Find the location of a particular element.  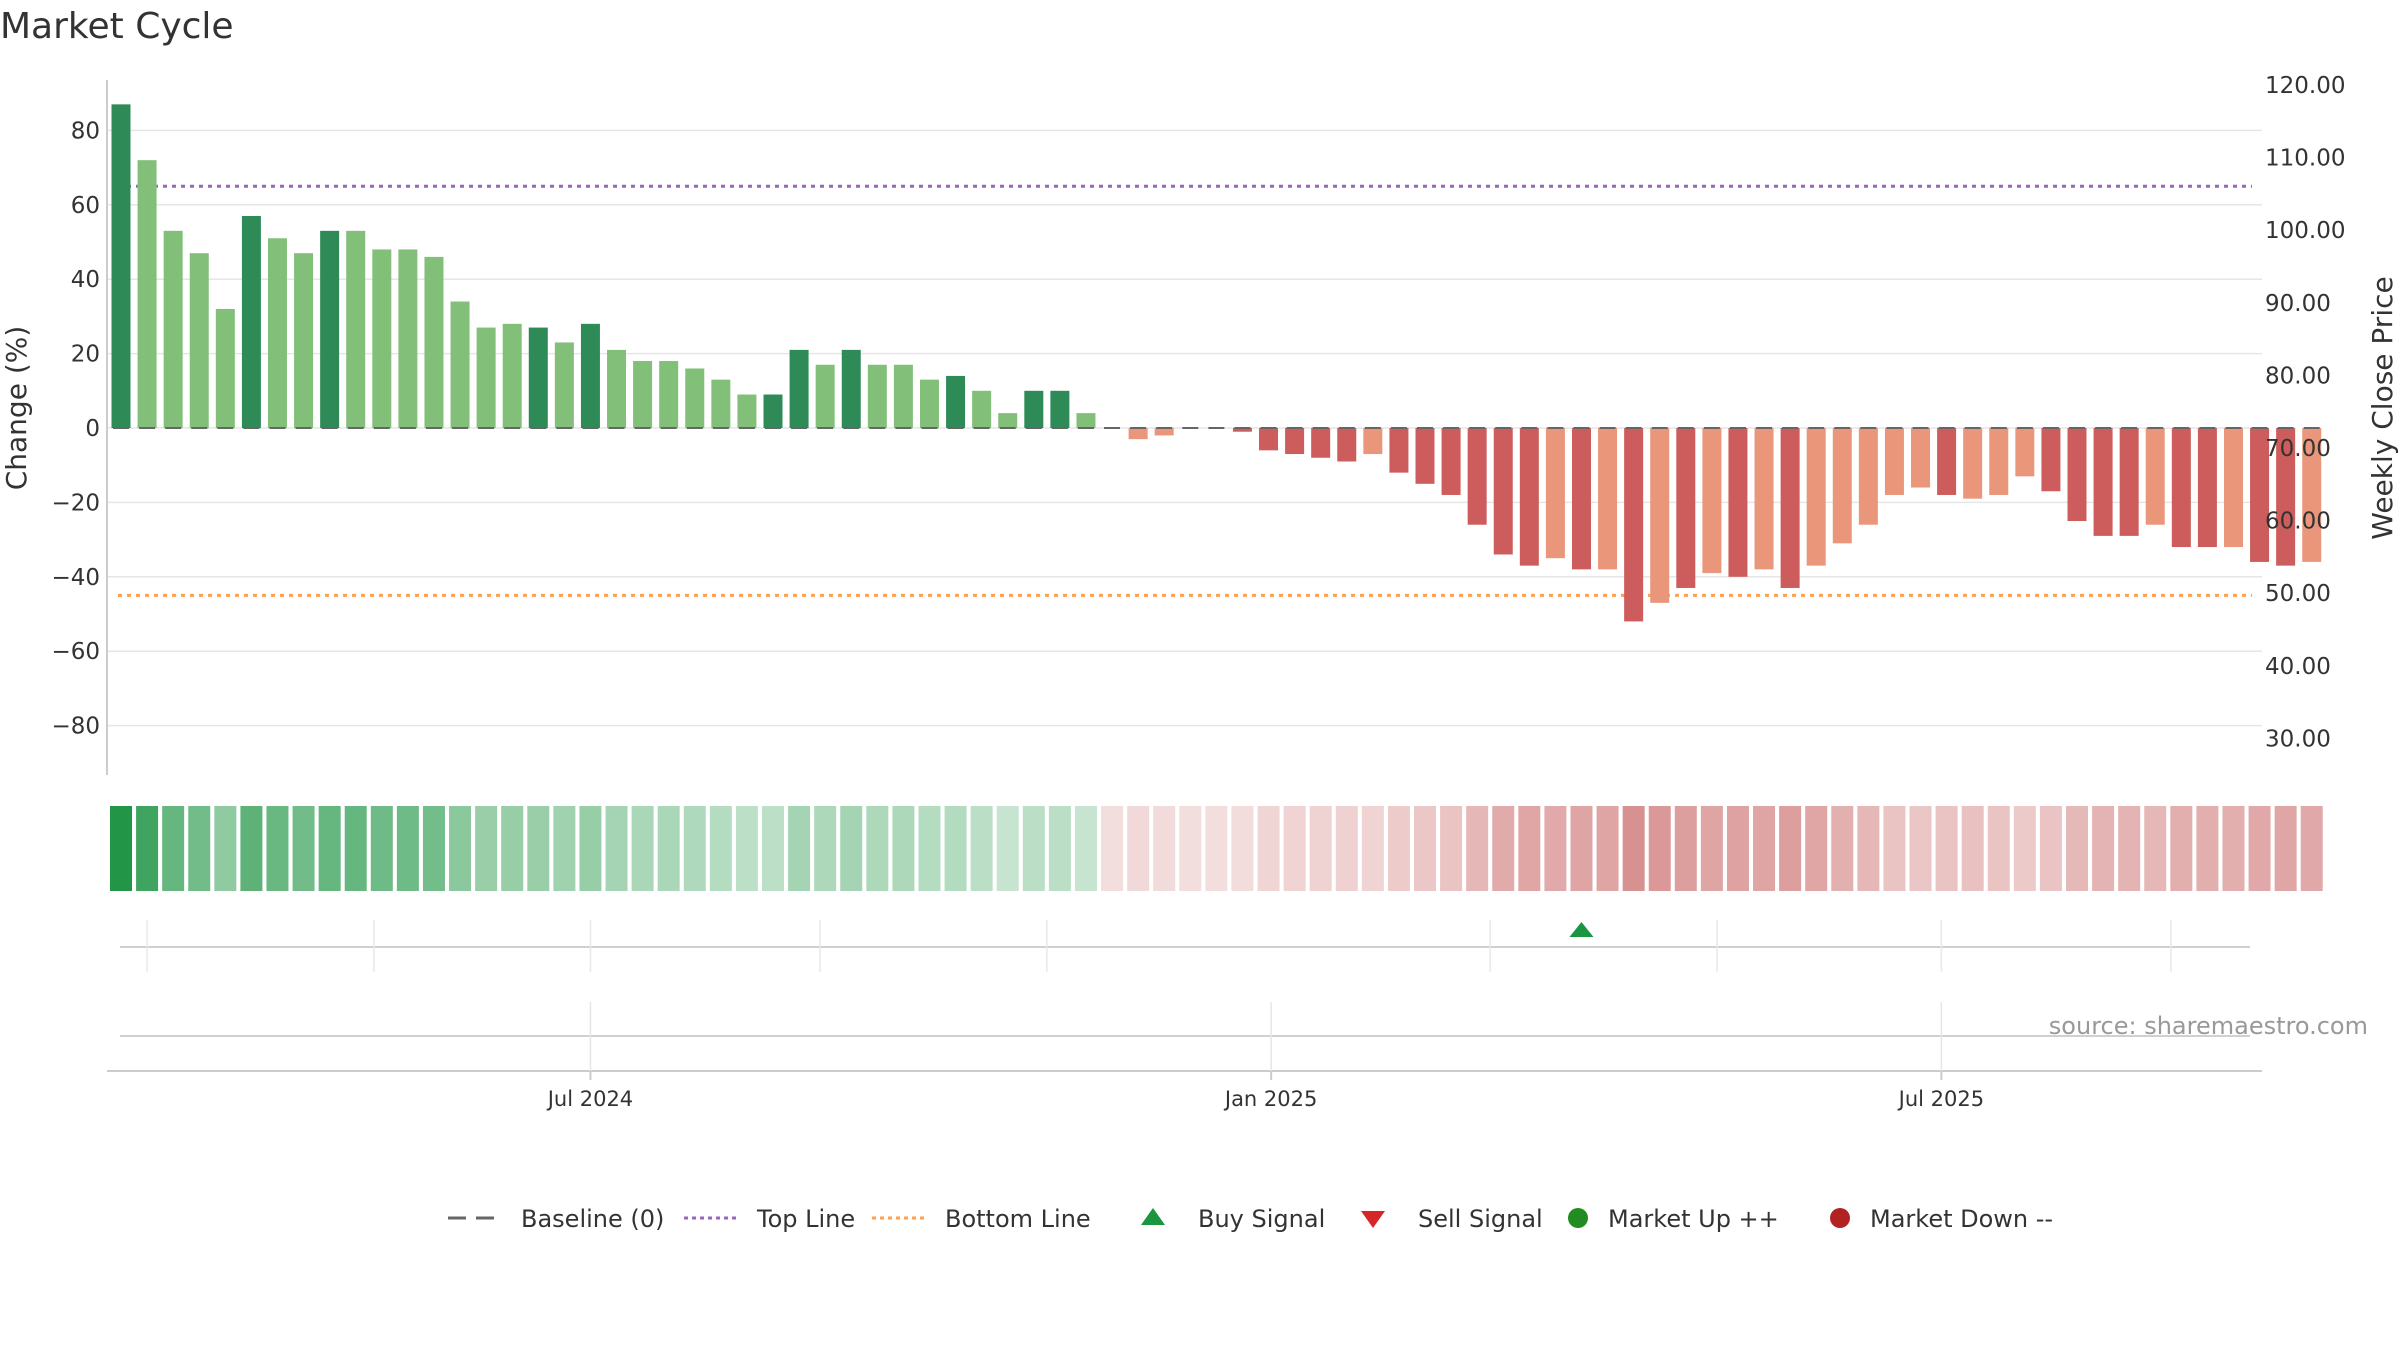

legend-circle-icon is located at coordinates (1840, 1218).